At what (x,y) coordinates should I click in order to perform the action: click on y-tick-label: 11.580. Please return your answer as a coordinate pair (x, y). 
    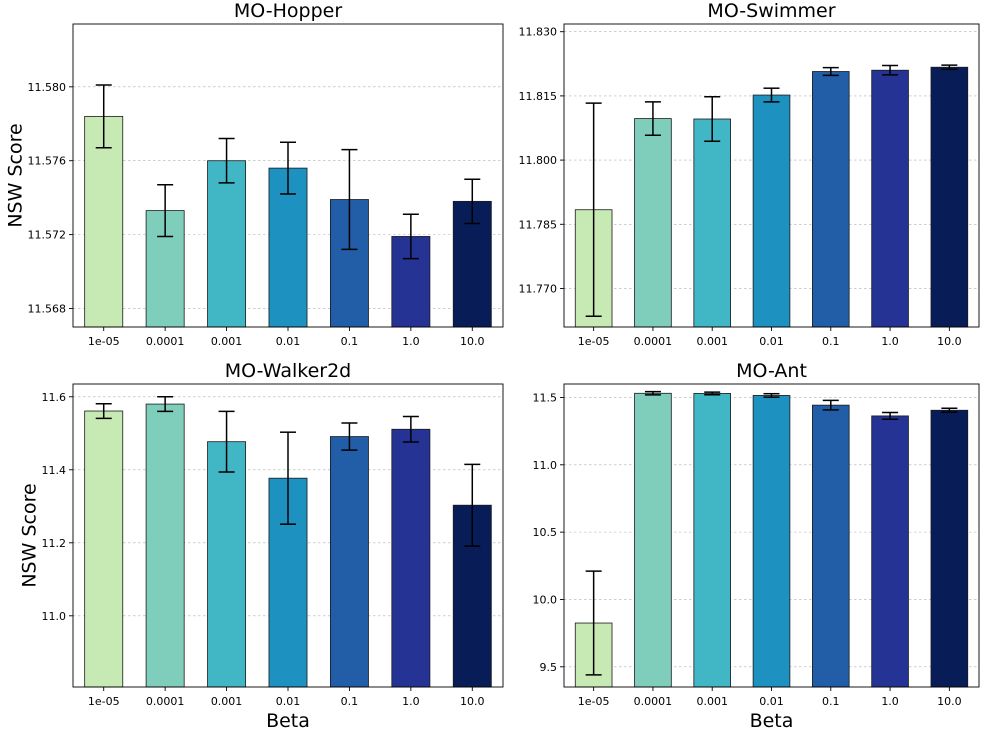
    Looking at the image, I should click on (47, 87).